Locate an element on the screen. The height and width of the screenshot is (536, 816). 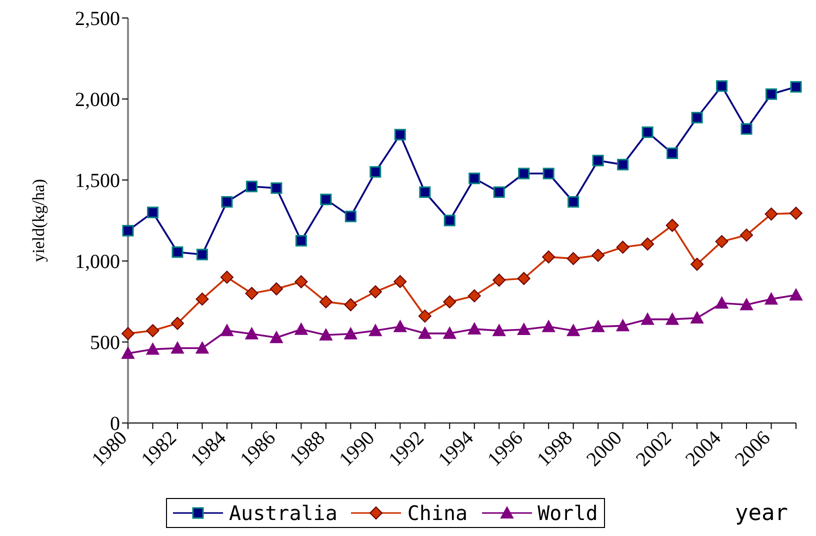
y-tick-label: 1,000 is located at coordinates (97, 262).